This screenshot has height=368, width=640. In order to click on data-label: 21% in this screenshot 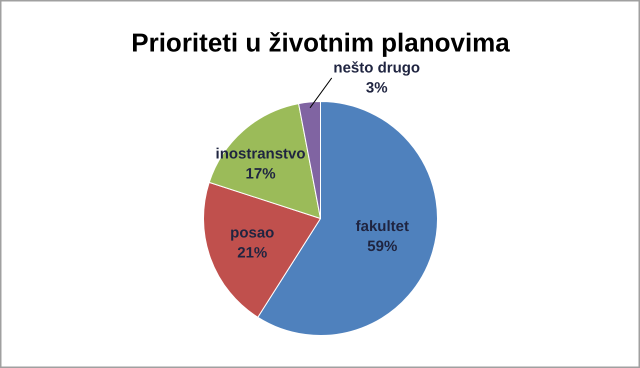, I will do `click(252, 253)`.